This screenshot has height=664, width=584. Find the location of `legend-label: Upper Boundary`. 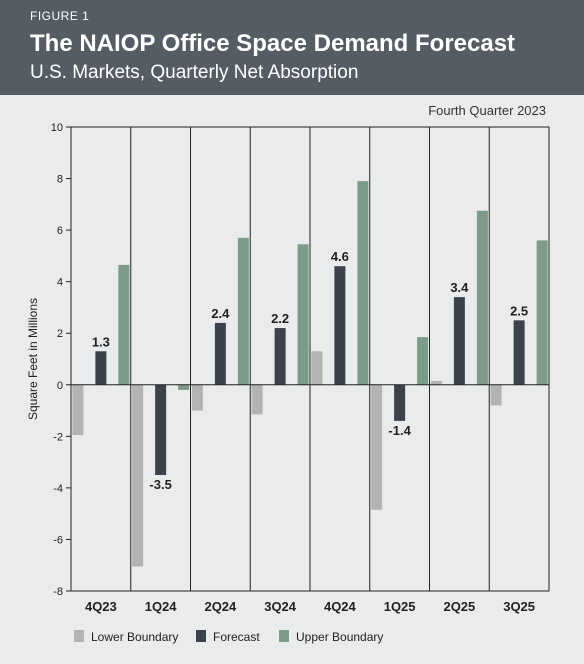

legend-label: Upper Boundary is located at coordinates (339, 637).